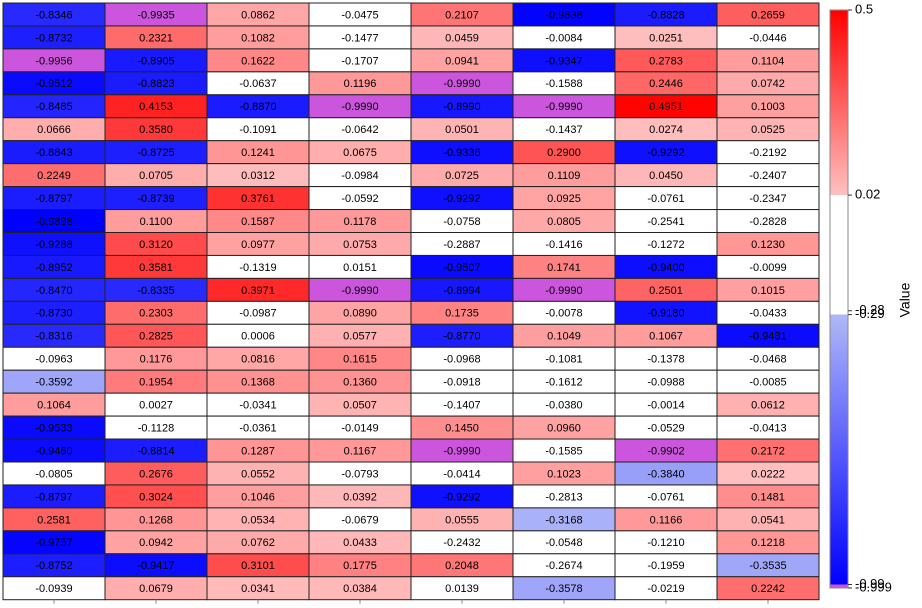  I want to click on cell-label: 0.1360, so click(360, 383).